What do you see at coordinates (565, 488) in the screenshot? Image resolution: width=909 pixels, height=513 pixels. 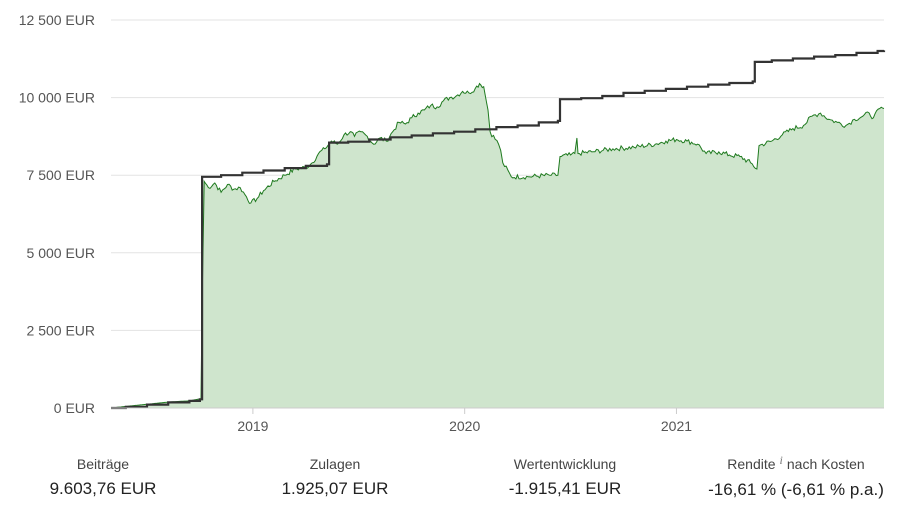 I see `stat-value: -1.915,41 EUR` at bounding box center [565, 488].